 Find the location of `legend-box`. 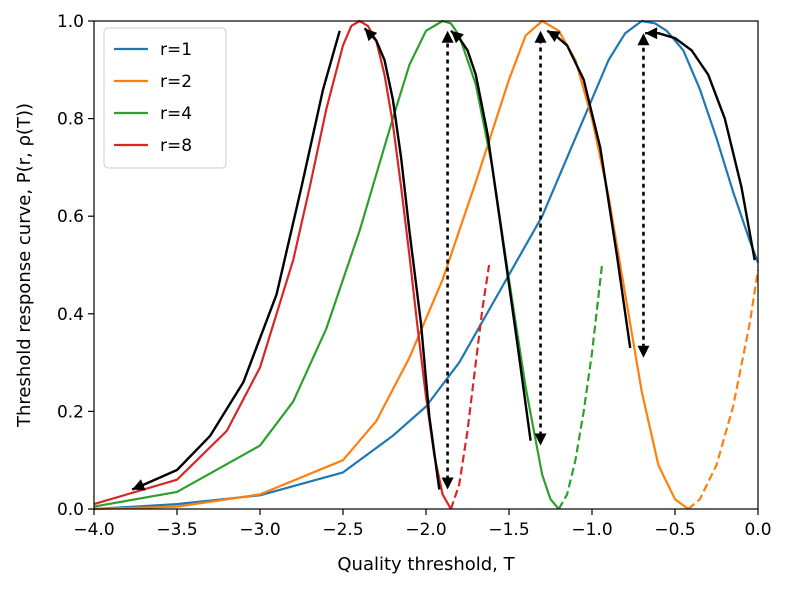

legend-box is located at coordinates (165, 98).